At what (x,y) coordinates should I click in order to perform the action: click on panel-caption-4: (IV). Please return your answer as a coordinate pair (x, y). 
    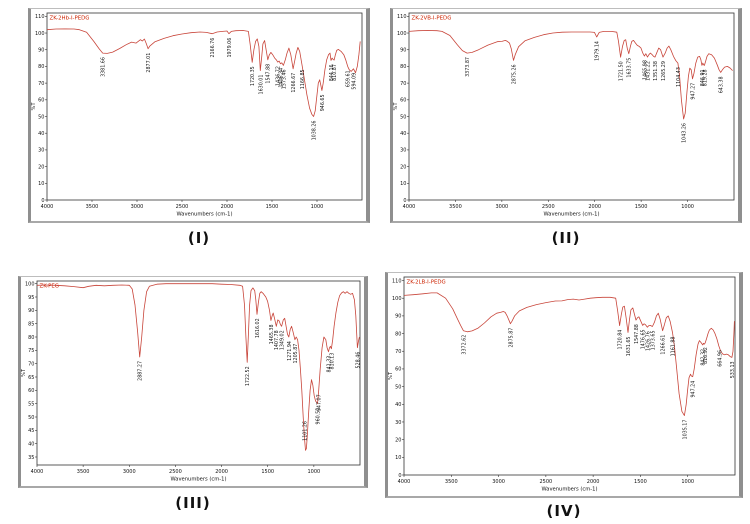
    Looking at the image, I should click on (564, 511).